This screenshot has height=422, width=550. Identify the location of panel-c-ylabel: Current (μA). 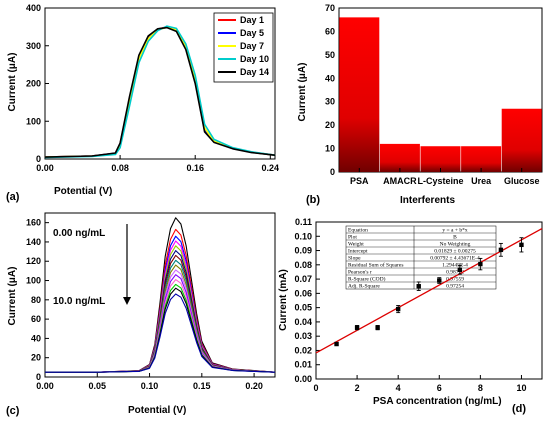
(12, 296).